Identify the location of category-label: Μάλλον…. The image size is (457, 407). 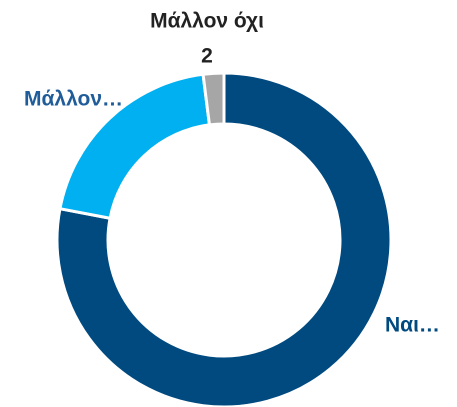
(73, 99).